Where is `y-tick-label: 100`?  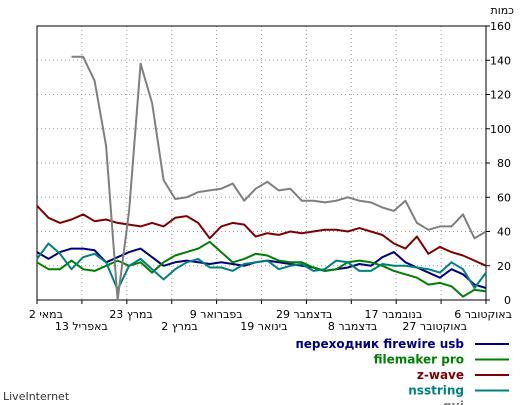
y-tick-label: 100 is located at coordinates (500, 129).